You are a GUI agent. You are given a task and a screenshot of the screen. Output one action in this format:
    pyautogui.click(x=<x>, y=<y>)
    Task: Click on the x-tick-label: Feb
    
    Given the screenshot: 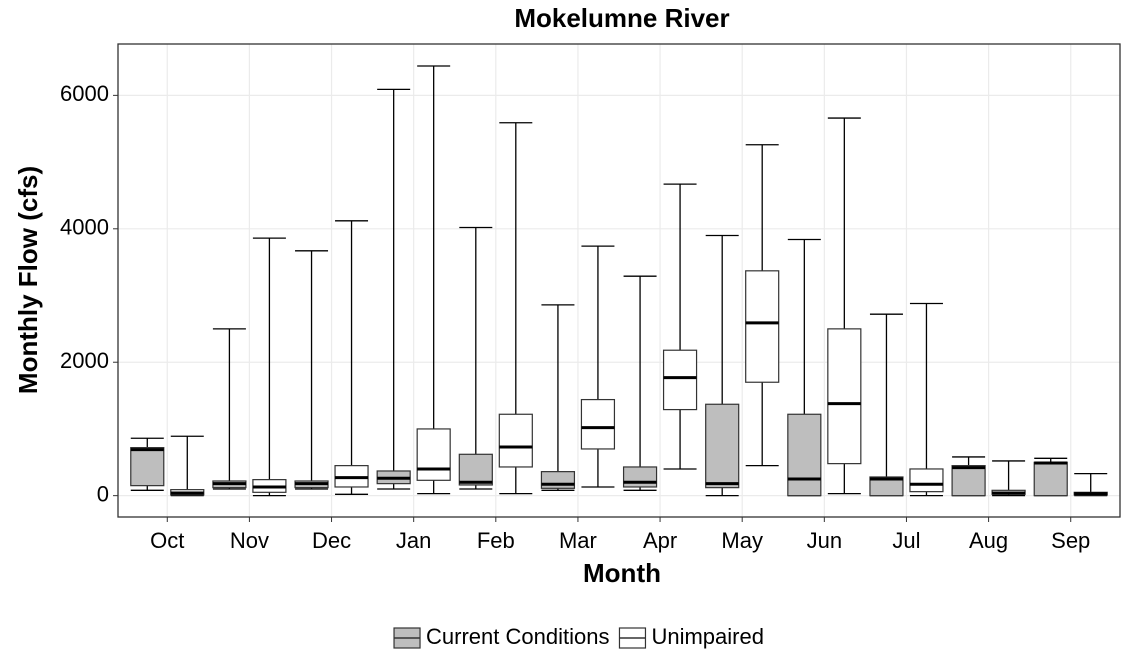 What is the action you would take?
    pyautogui.click(x=496, y=540)
    